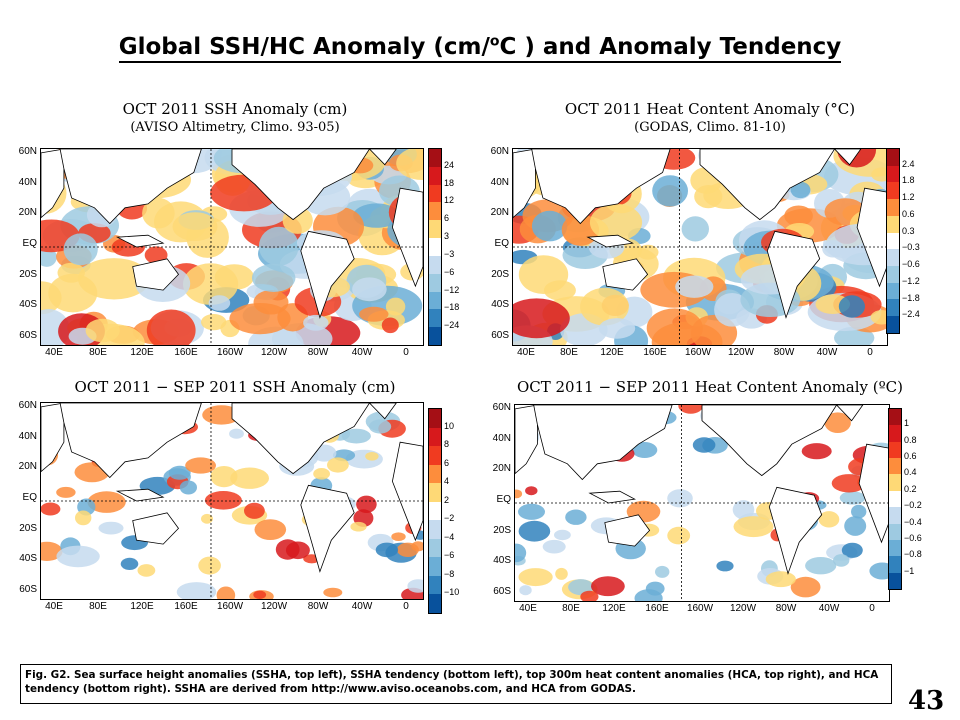  I want to click on colorbar-label: −0.3, so click(911, 247).